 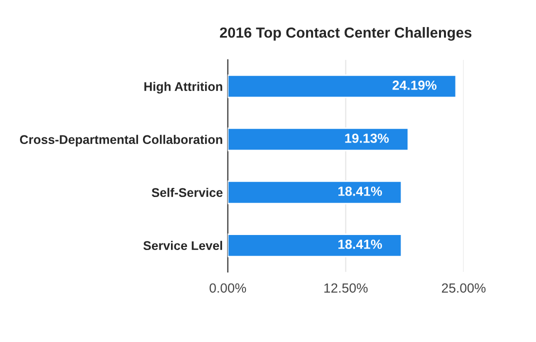 What do you see at coordinates (414, 85) in the screenshot?
I see `data-label: 24.19%` at bounding box center [414, 85].